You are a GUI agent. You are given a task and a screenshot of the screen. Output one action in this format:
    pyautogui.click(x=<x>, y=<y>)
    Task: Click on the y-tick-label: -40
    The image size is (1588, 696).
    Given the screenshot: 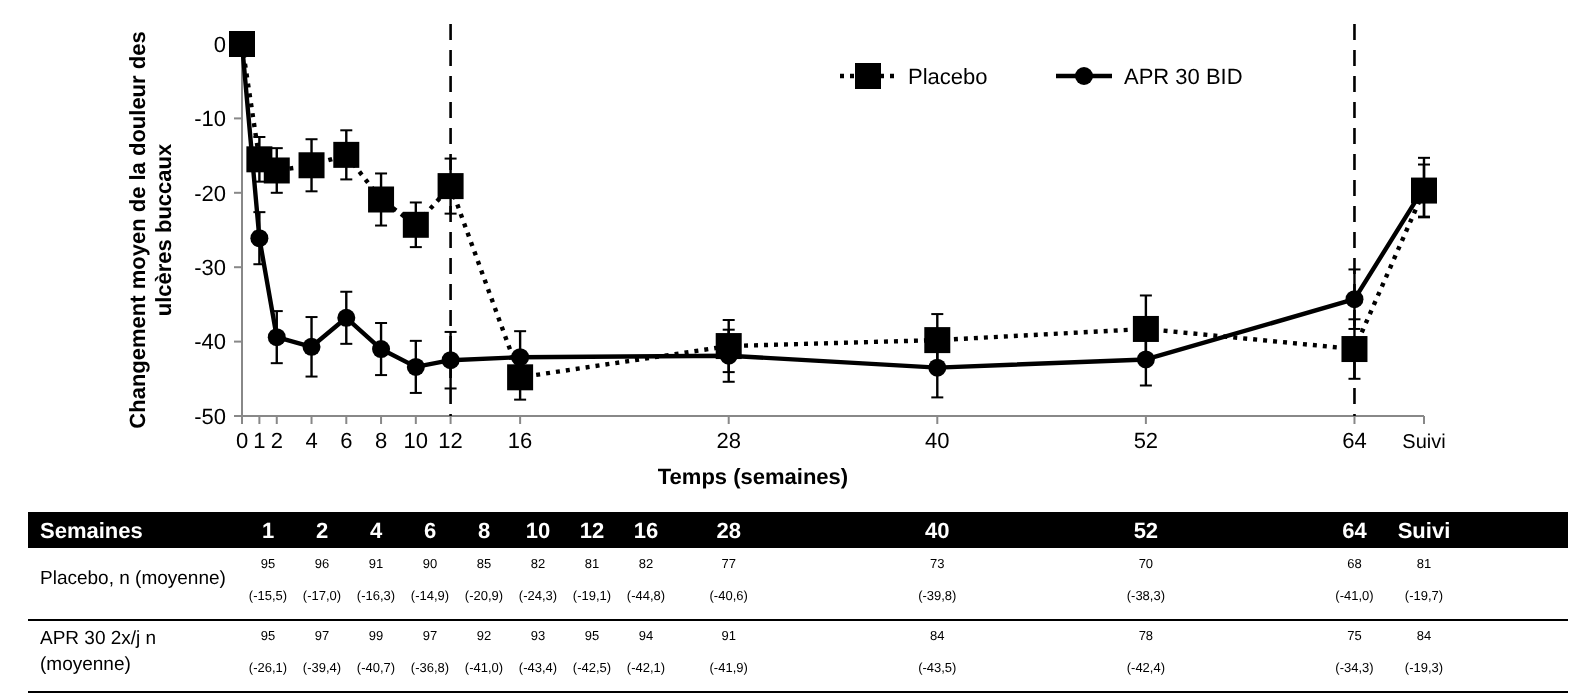 What is the action you would take?
    pyautogui.click(x=210, y=343)
    